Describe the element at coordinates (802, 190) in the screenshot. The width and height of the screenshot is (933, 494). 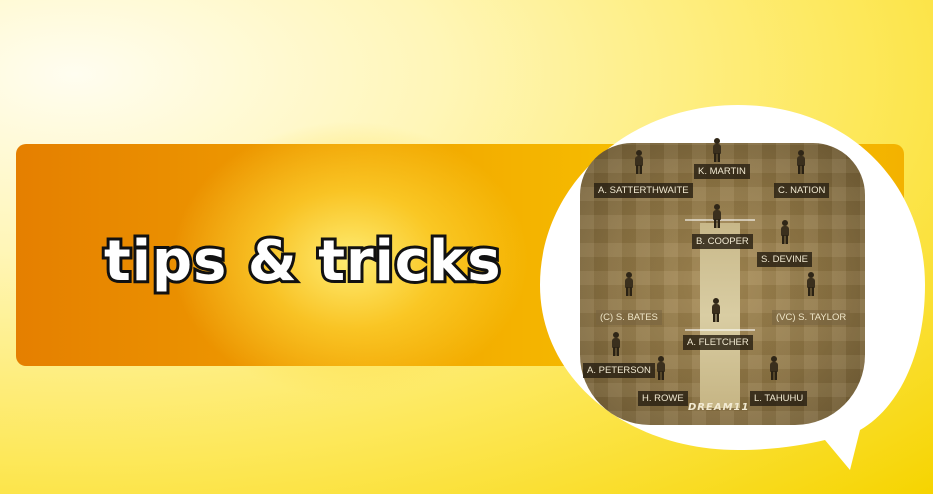
I see `player-label: C. NATION` at that location.